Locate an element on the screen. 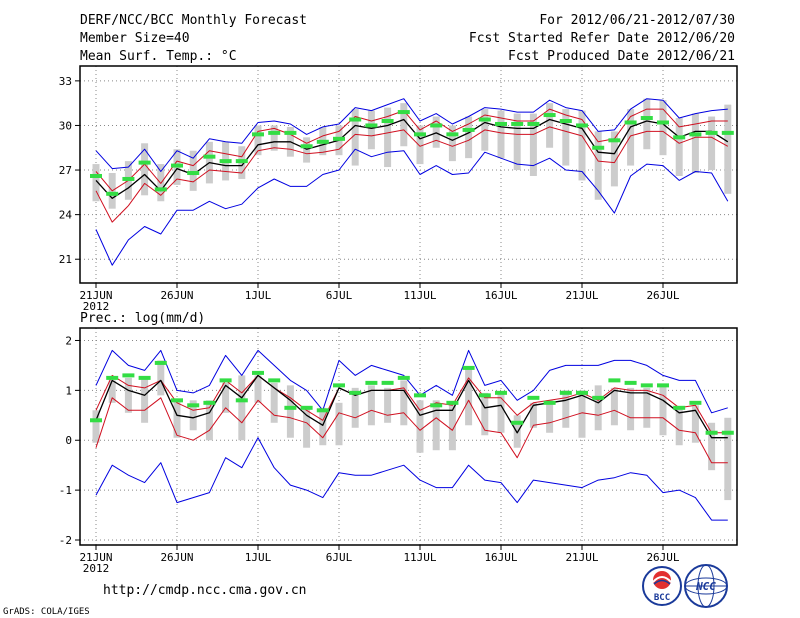 The width and height of the screenshot is (800, 618). y-tick-label: 21 is located at coordinates (65, 259).